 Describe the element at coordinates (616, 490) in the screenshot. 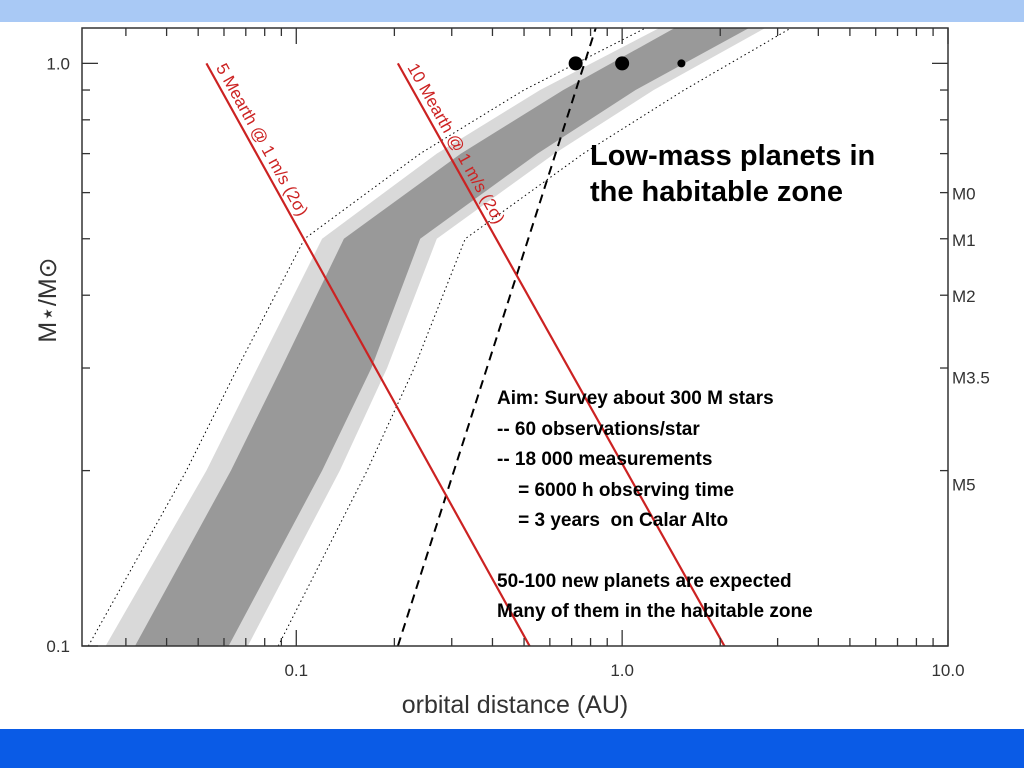

I see `note-line: = 6000 h observing time` at that location.